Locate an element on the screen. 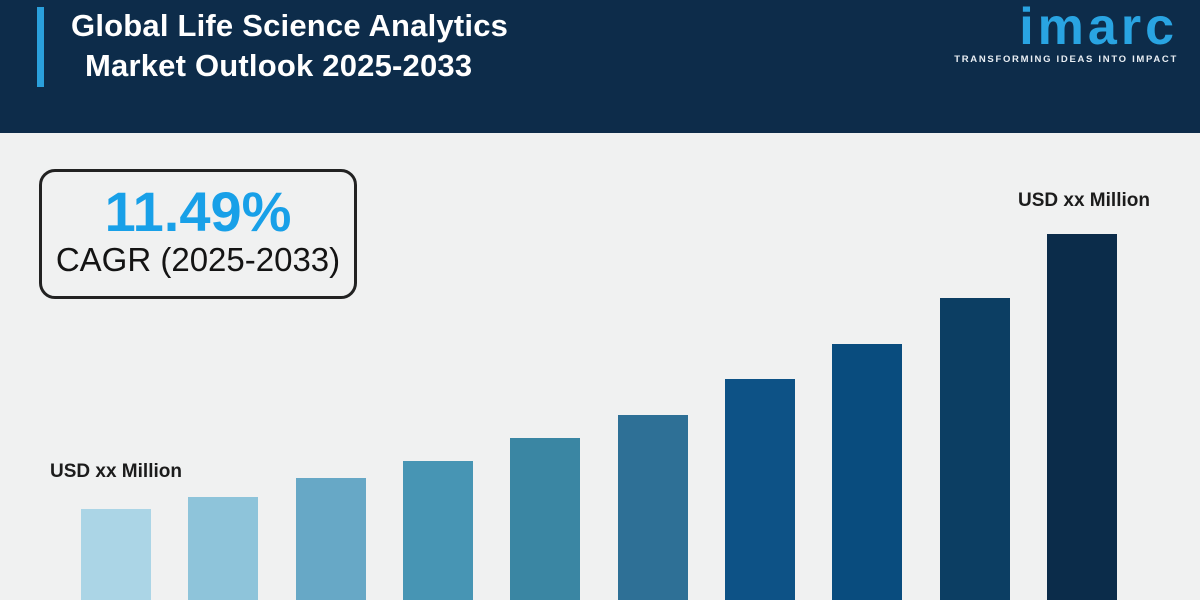 The height and width of the screenshot is (600, 1200). unit-label-right: USD xx Million is located at coordinates (1084, 200).